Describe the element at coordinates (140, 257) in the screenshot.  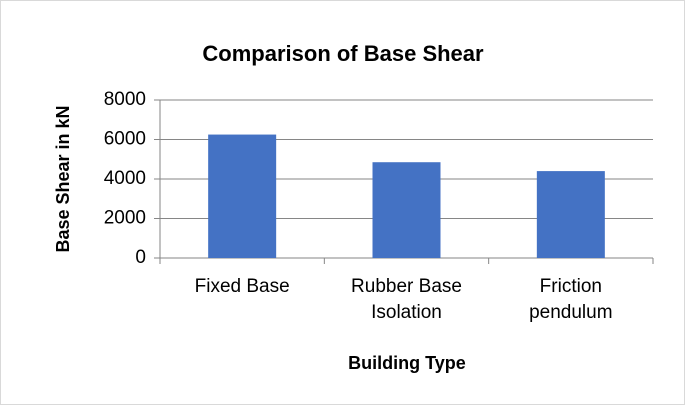
I see `y-tick-label: 0` at that location.